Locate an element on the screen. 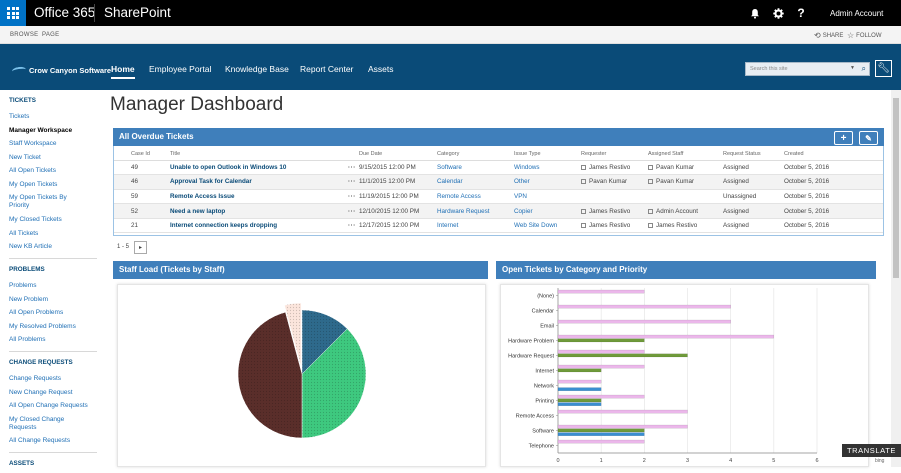 The image size is (901, 473). assigned-staff-name: James Restivo is located at coordinates (677, 226).